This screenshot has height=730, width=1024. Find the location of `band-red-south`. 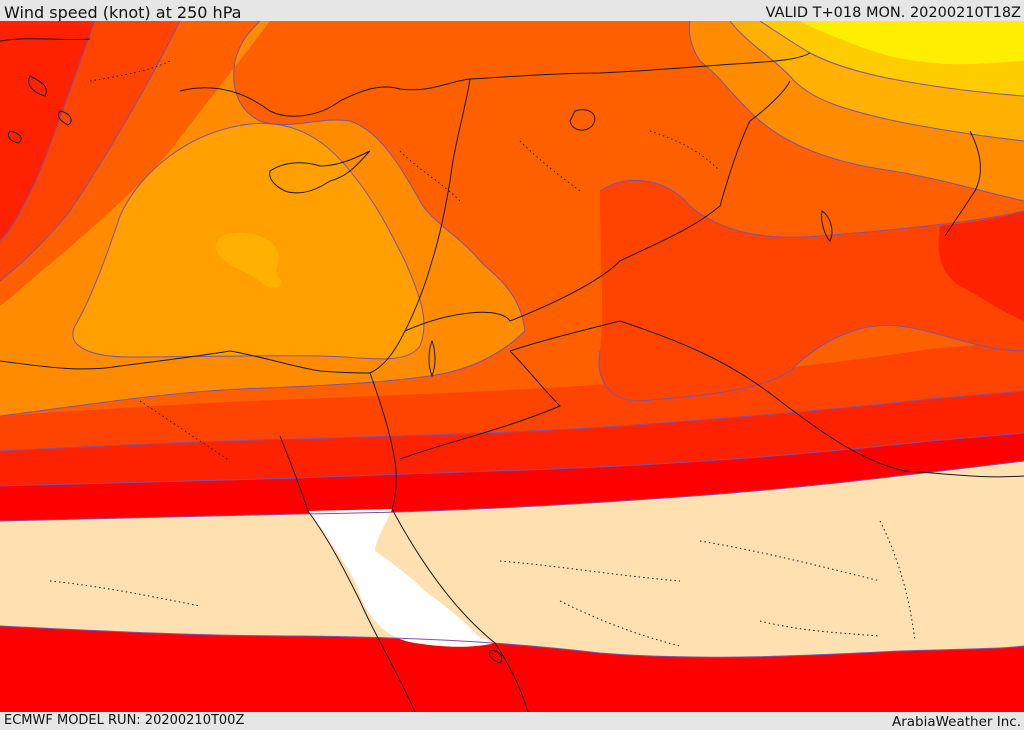

band-red-south is located at coordinates (512, 477).